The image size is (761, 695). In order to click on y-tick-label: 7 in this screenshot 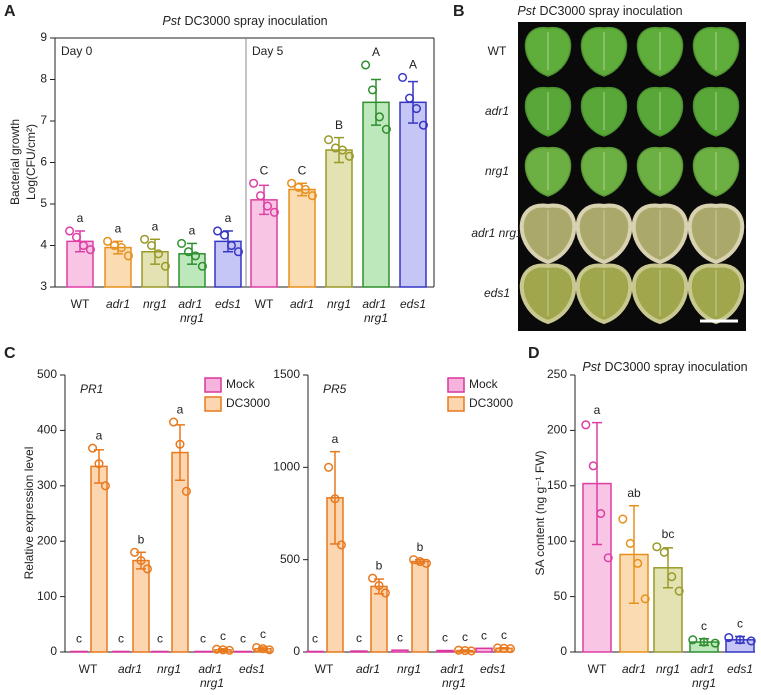, I will do `click(43, 120)`.